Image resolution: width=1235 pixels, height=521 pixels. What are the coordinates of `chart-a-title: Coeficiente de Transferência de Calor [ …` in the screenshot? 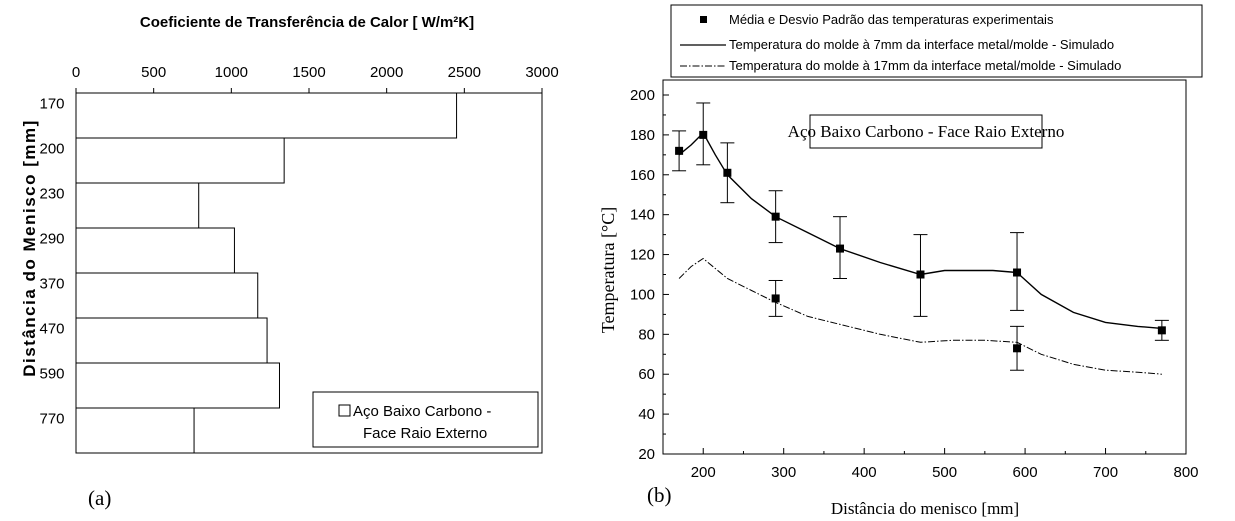 It's located at (307, 22).